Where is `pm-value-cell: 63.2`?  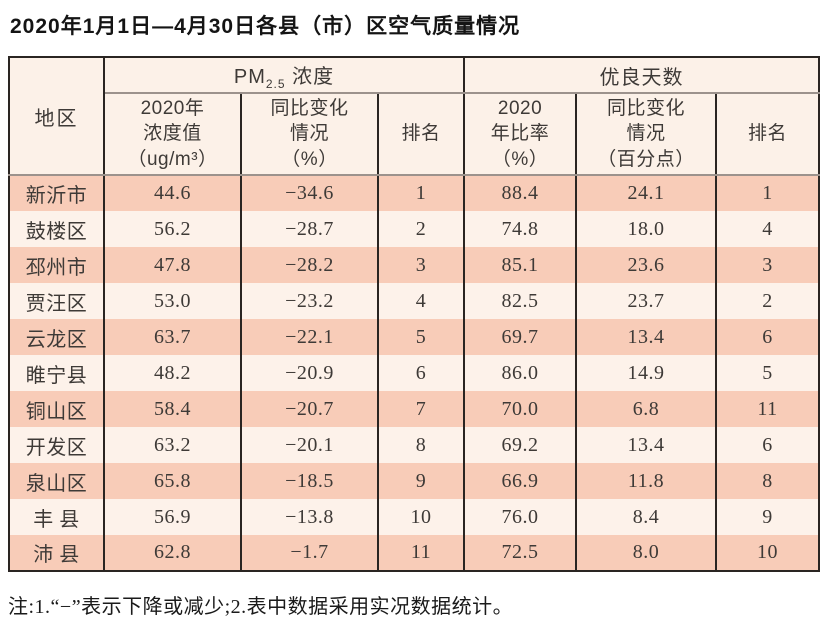
pm-value-cell: 63.2 is located at coordinates (172, 445).